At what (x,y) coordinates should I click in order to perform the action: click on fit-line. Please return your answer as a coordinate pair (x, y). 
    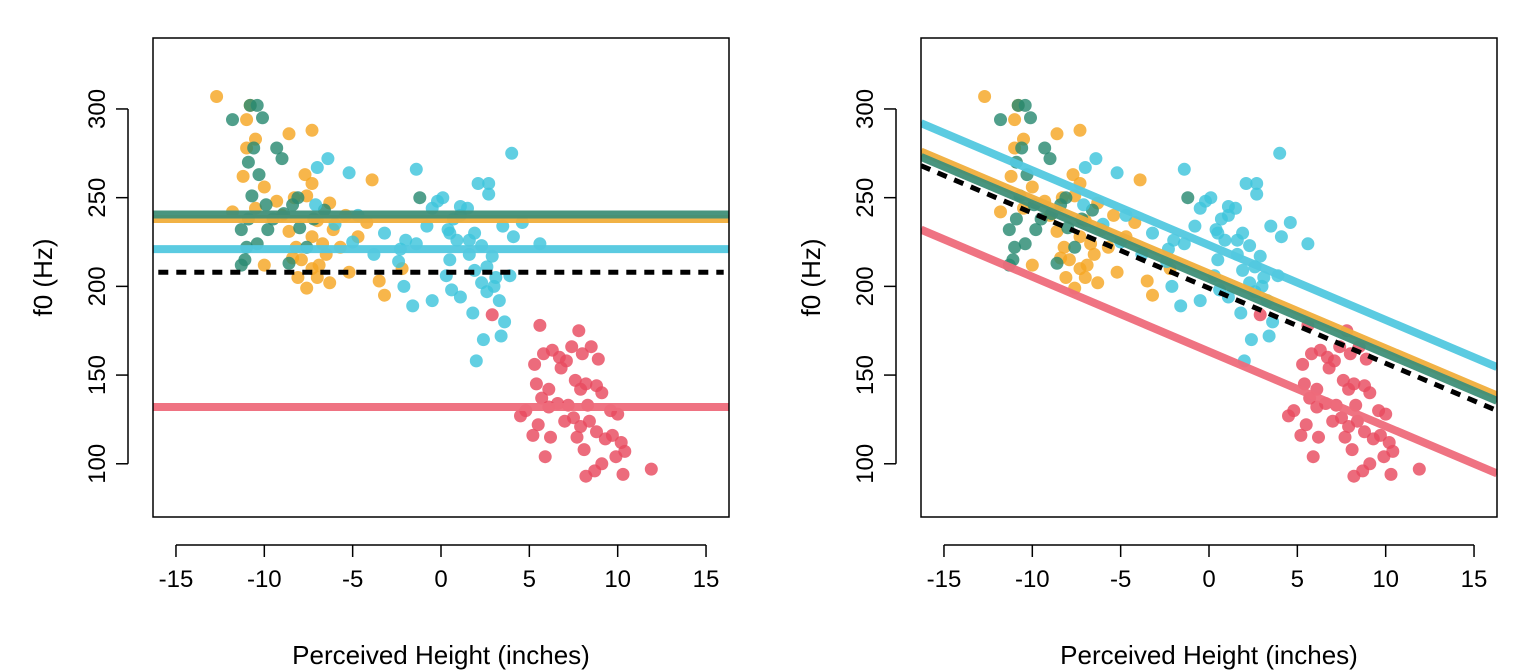
    Looking at the image, I should click on (1209, 279).